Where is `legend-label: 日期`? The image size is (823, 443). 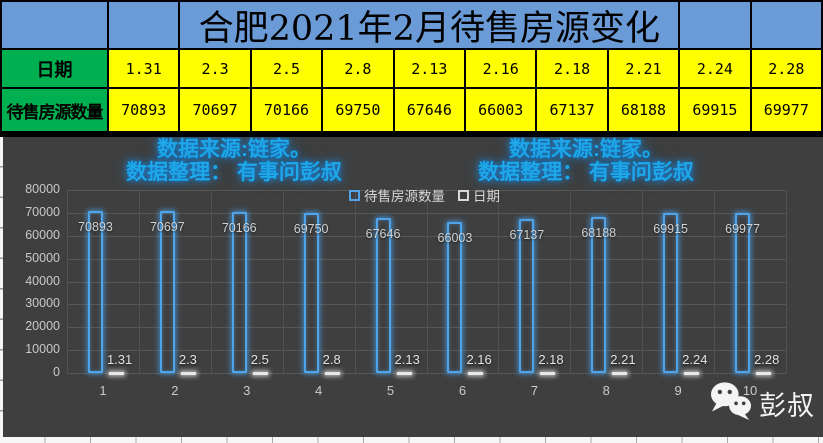
legend-label: 日期 is located at coordinates (486, 196).